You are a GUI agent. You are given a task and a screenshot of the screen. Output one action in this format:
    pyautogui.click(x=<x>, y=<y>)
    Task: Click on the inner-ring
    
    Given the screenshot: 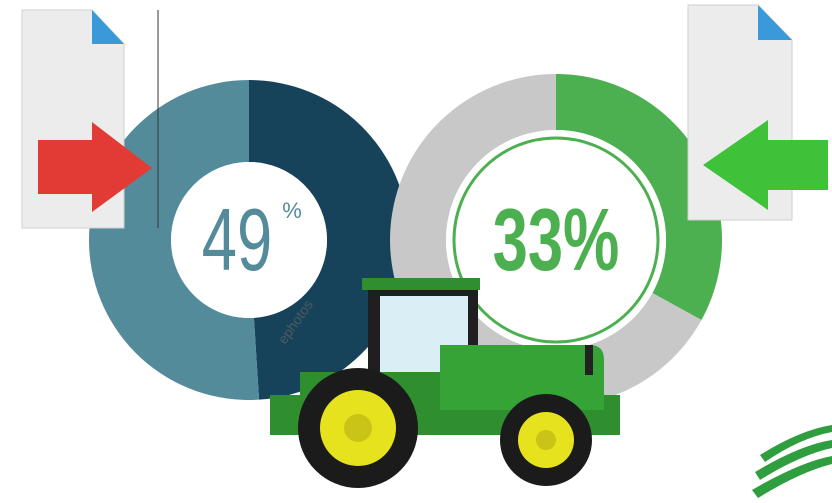 What is the action you would take?
    pyautogui.click(x=556, y=240)
    